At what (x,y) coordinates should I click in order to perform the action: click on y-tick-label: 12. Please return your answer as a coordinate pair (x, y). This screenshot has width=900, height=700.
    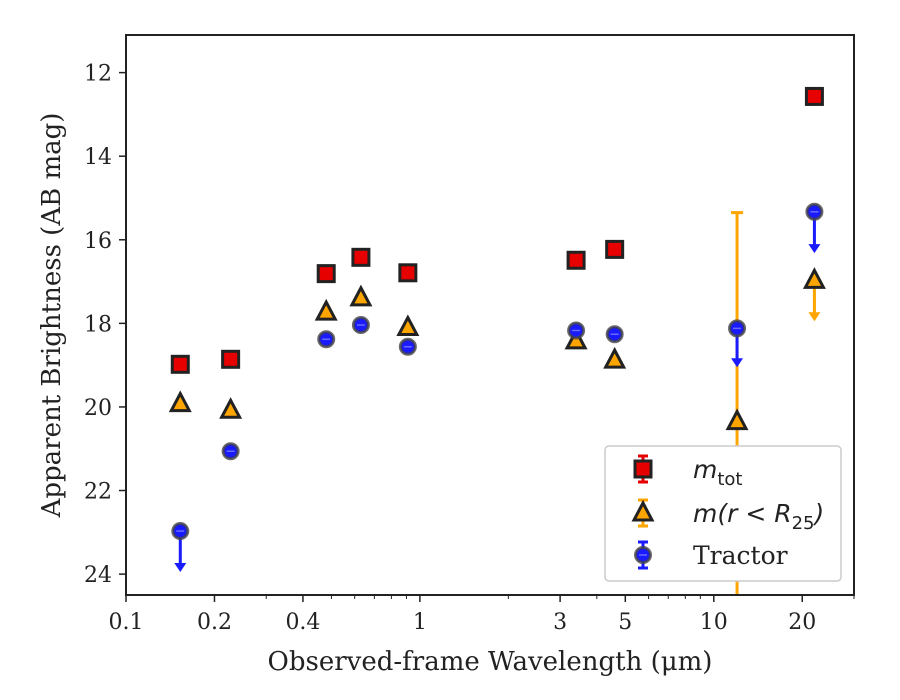
    Looking at the image, I should click on (98, 74).